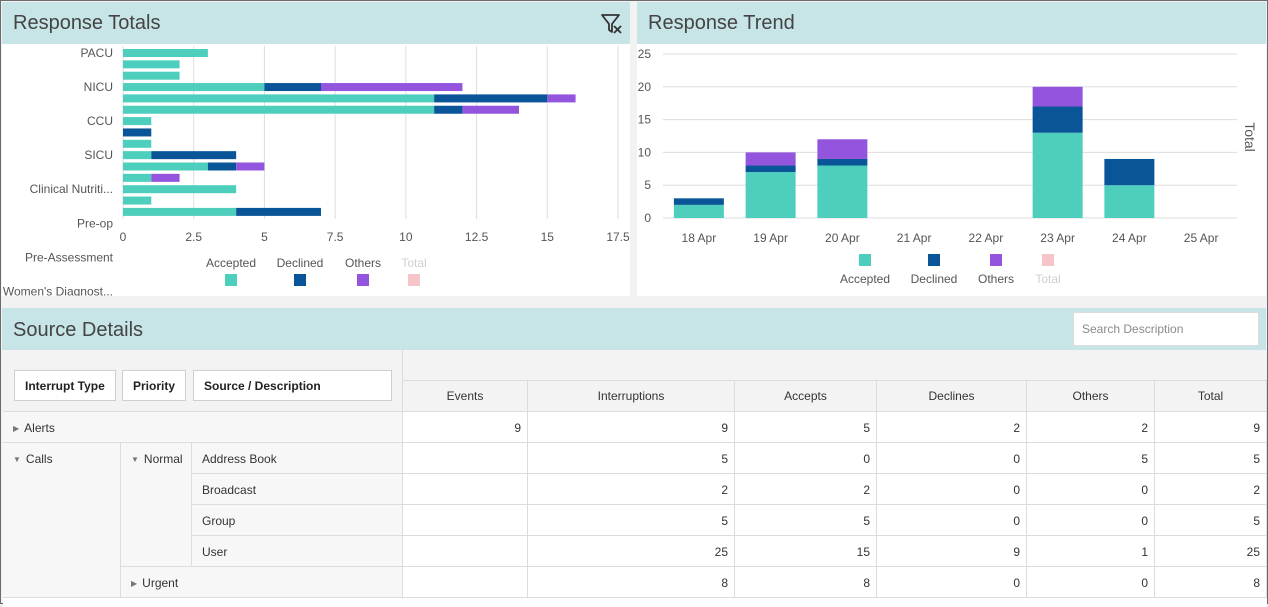 This screenshot has width=1268, height=607. What do you see at coordinates (618, 237) in the screenshot?
I see `x-tick-label: 17.5` at bounding box center [618, 237].